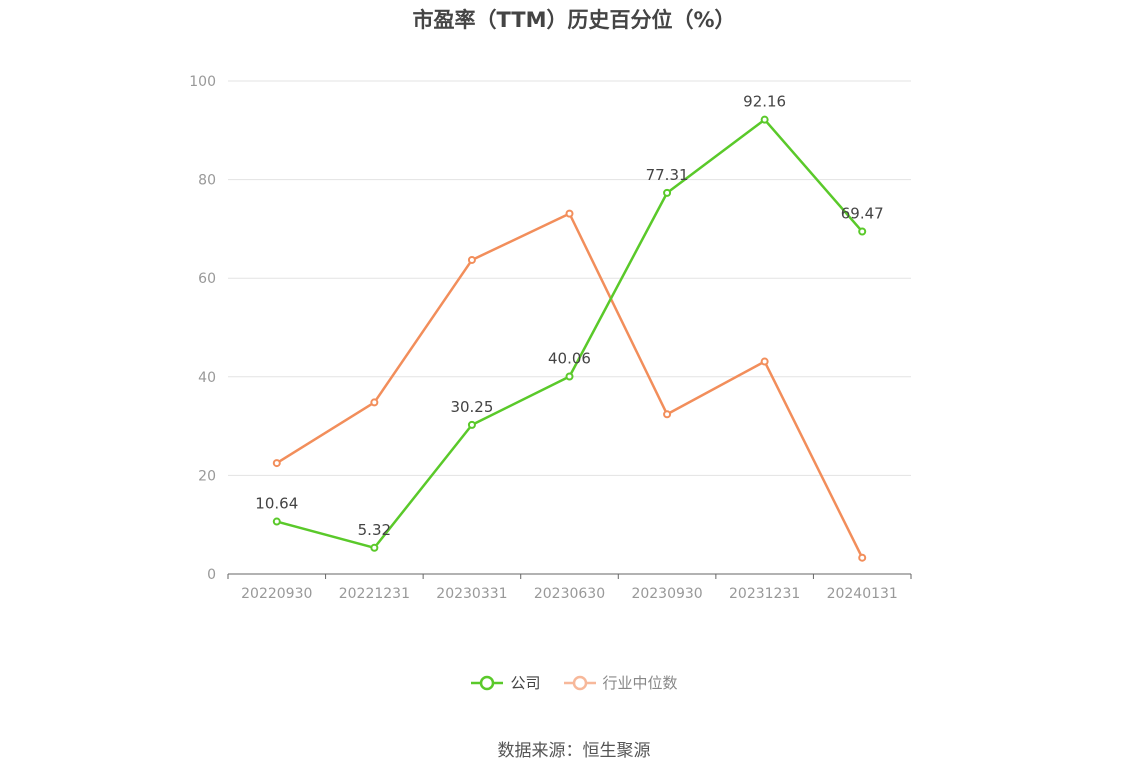 The height and width of the screenshot is (776, 1148). Describe the element at coordinates (471, 594) in the screenshot. I see `x-tick-label: 20230331` at that location.